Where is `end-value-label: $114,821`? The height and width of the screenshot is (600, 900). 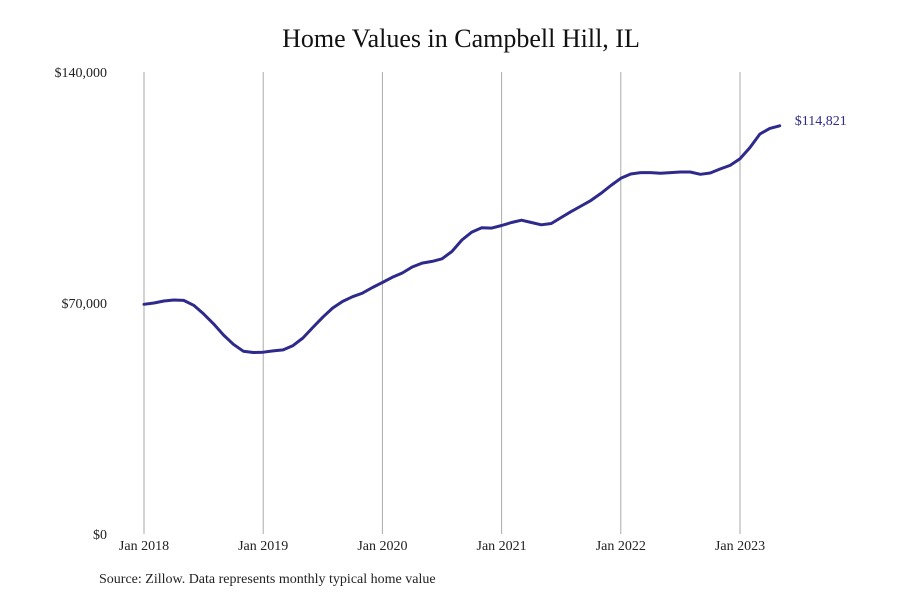
end-value-label: $114,821 is located at coordinates (821, 121).